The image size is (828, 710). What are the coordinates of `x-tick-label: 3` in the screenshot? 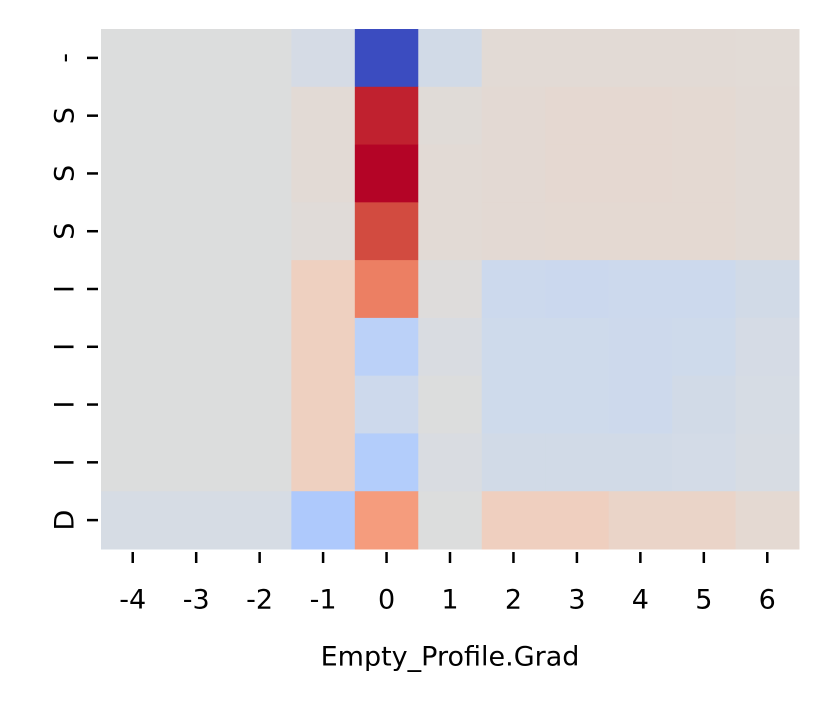 It's located at (576, 600).